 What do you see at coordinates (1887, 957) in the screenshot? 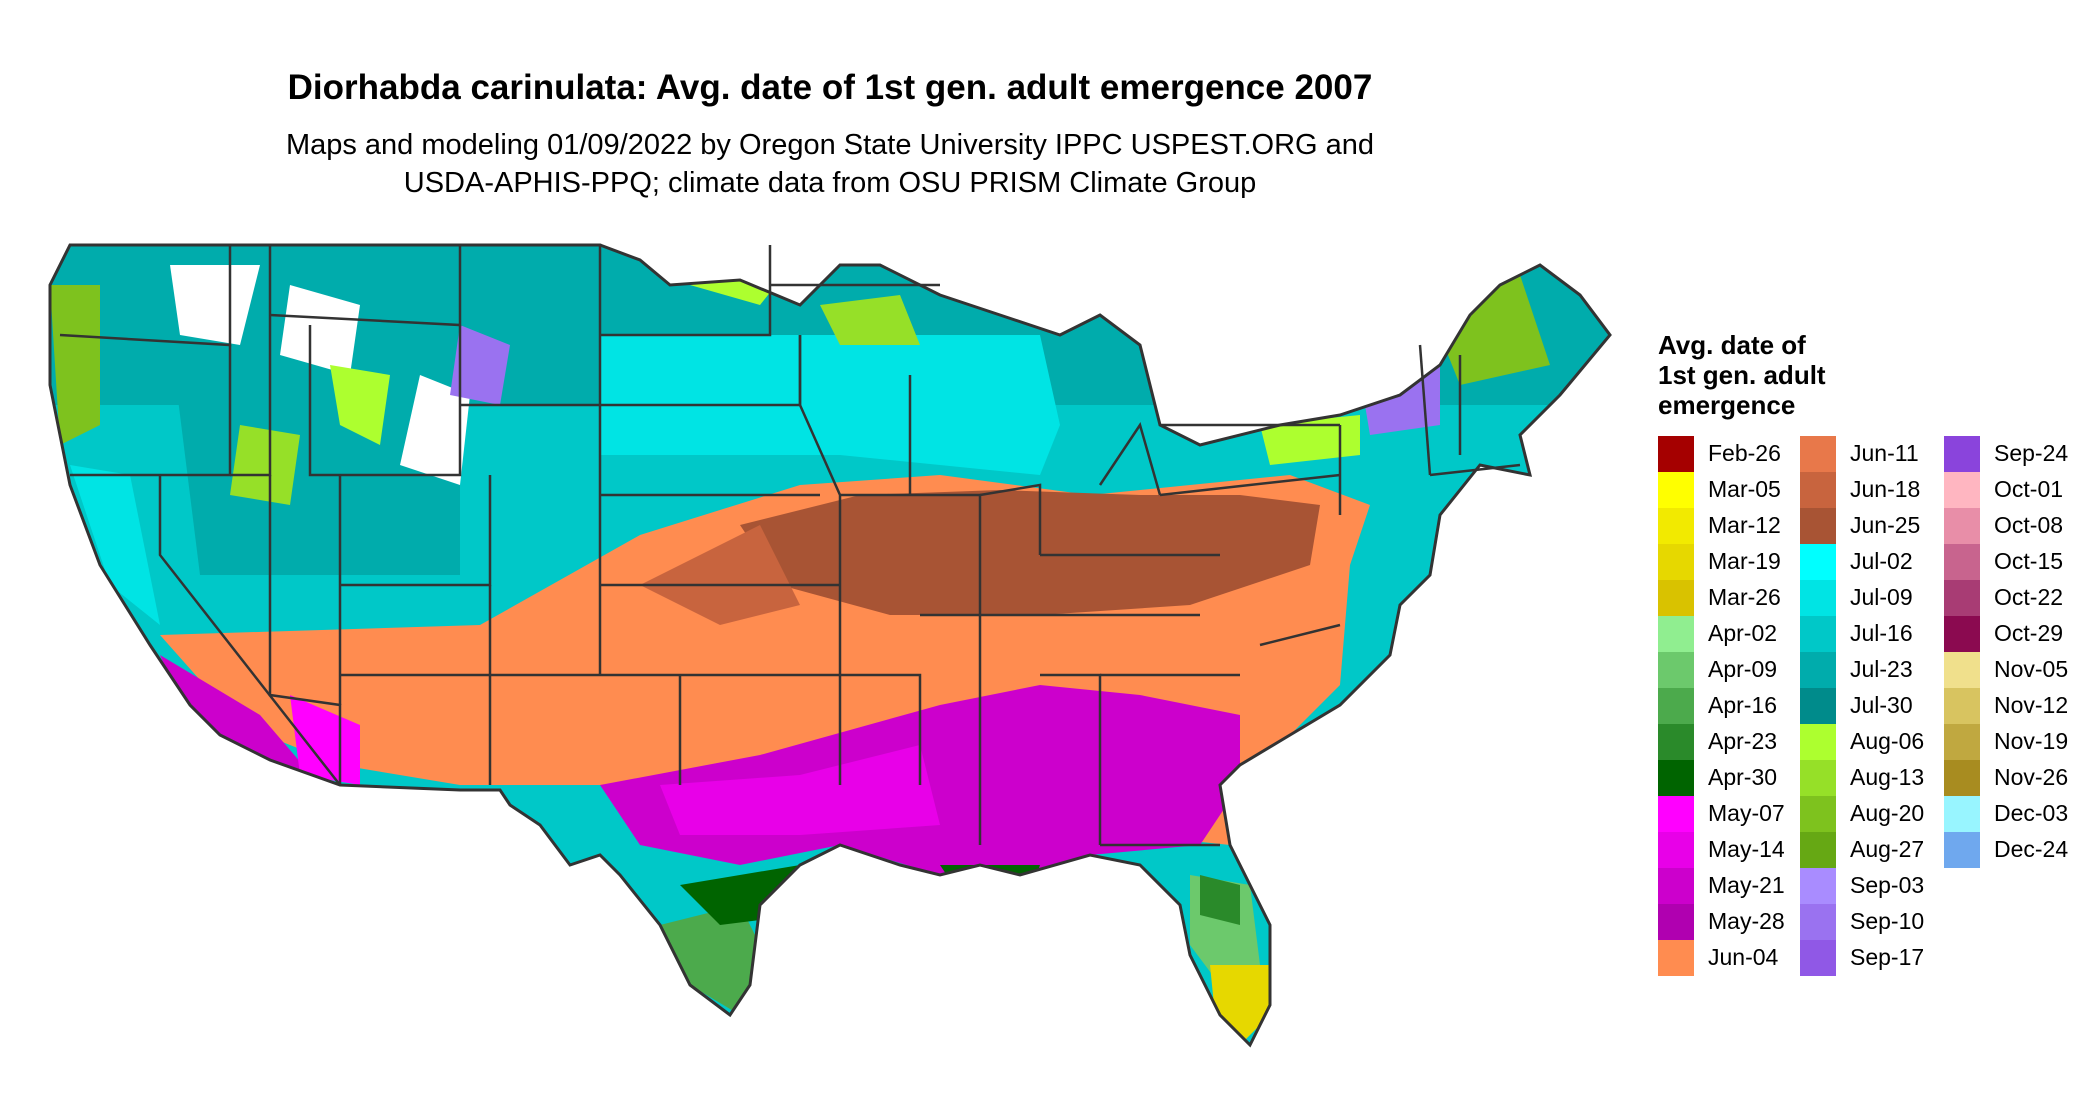
I see `legend-label: Sep-17` at bounding box center [1887, 957].